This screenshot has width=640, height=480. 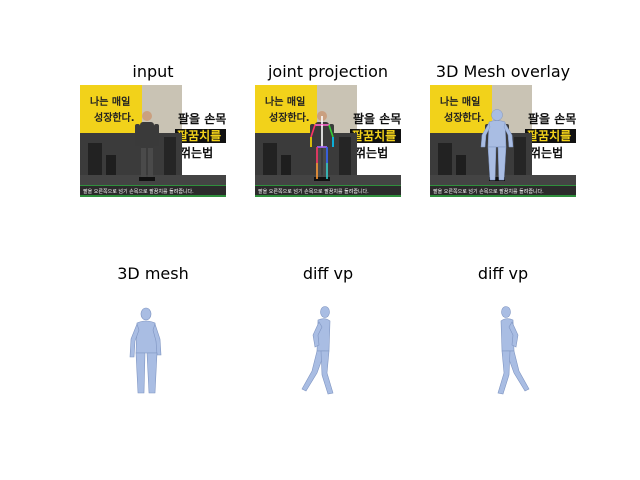 I want to click on title-3d-mesh: 3D mesh, so click(x=153, y=273).